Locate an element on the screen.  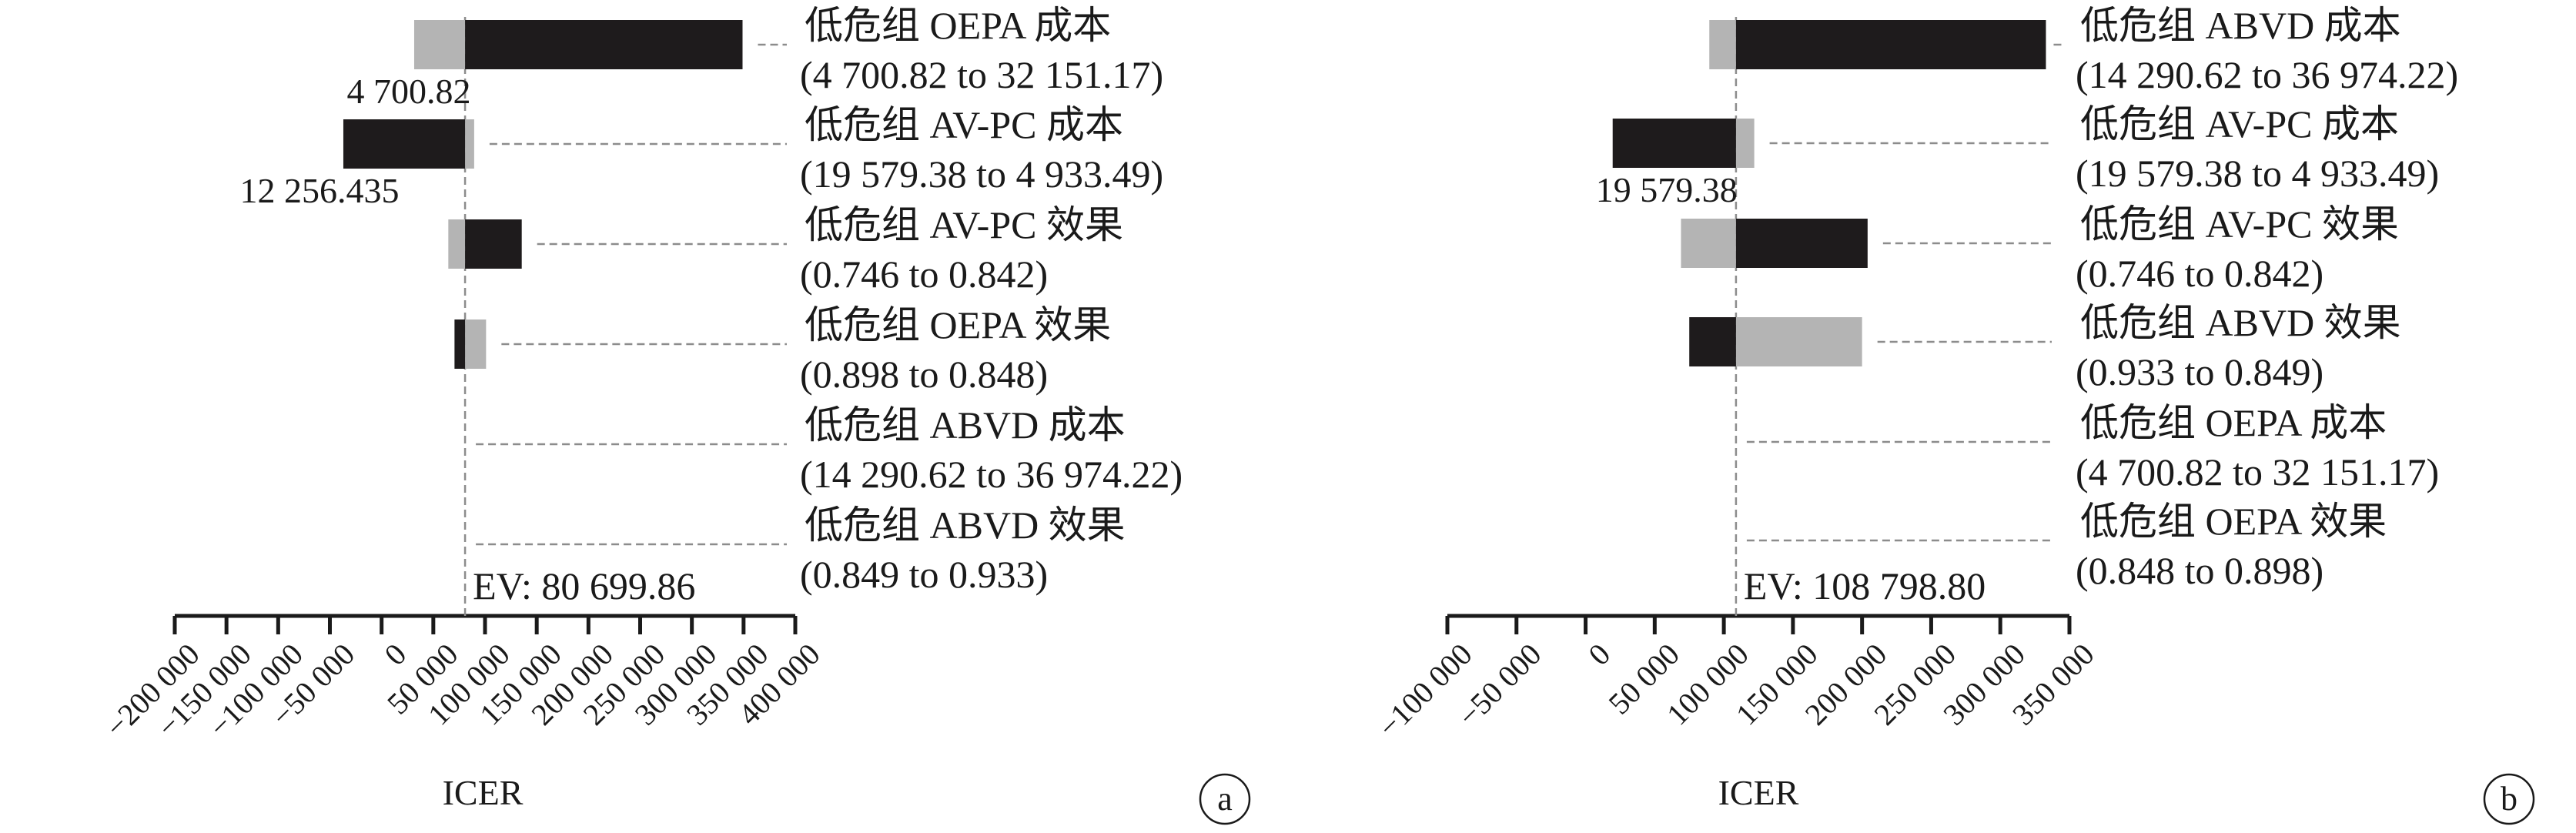
row-range-label: (0.898 to 0.848) is located at coordinates (924, 374).